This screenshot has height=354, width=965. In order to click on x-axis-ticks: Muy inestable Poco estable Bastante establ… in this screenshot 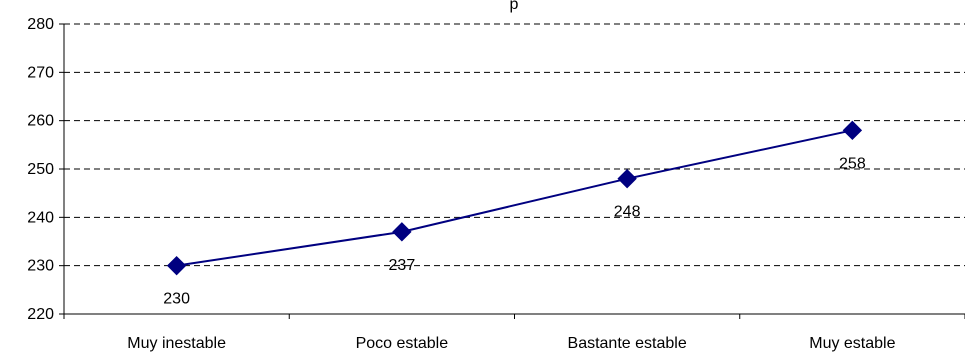, I will do `click(514, 333)`.